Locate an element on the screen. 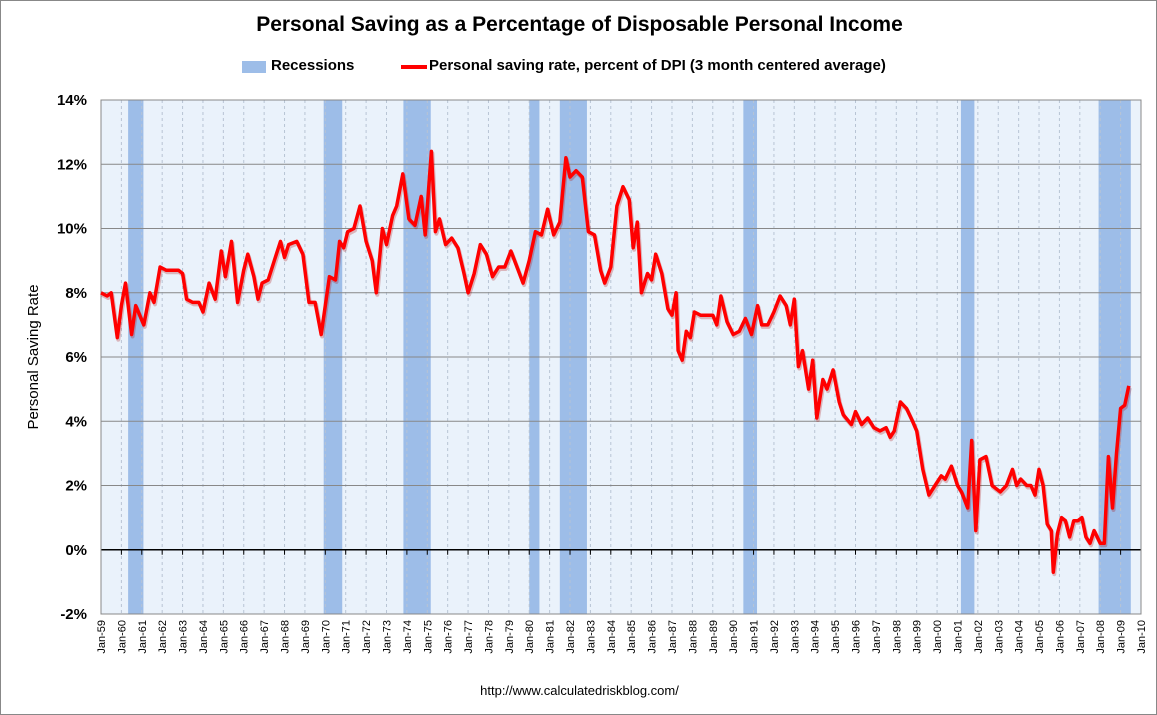  x-tick-label: Jan-02 is located at coordinates (979, 637).